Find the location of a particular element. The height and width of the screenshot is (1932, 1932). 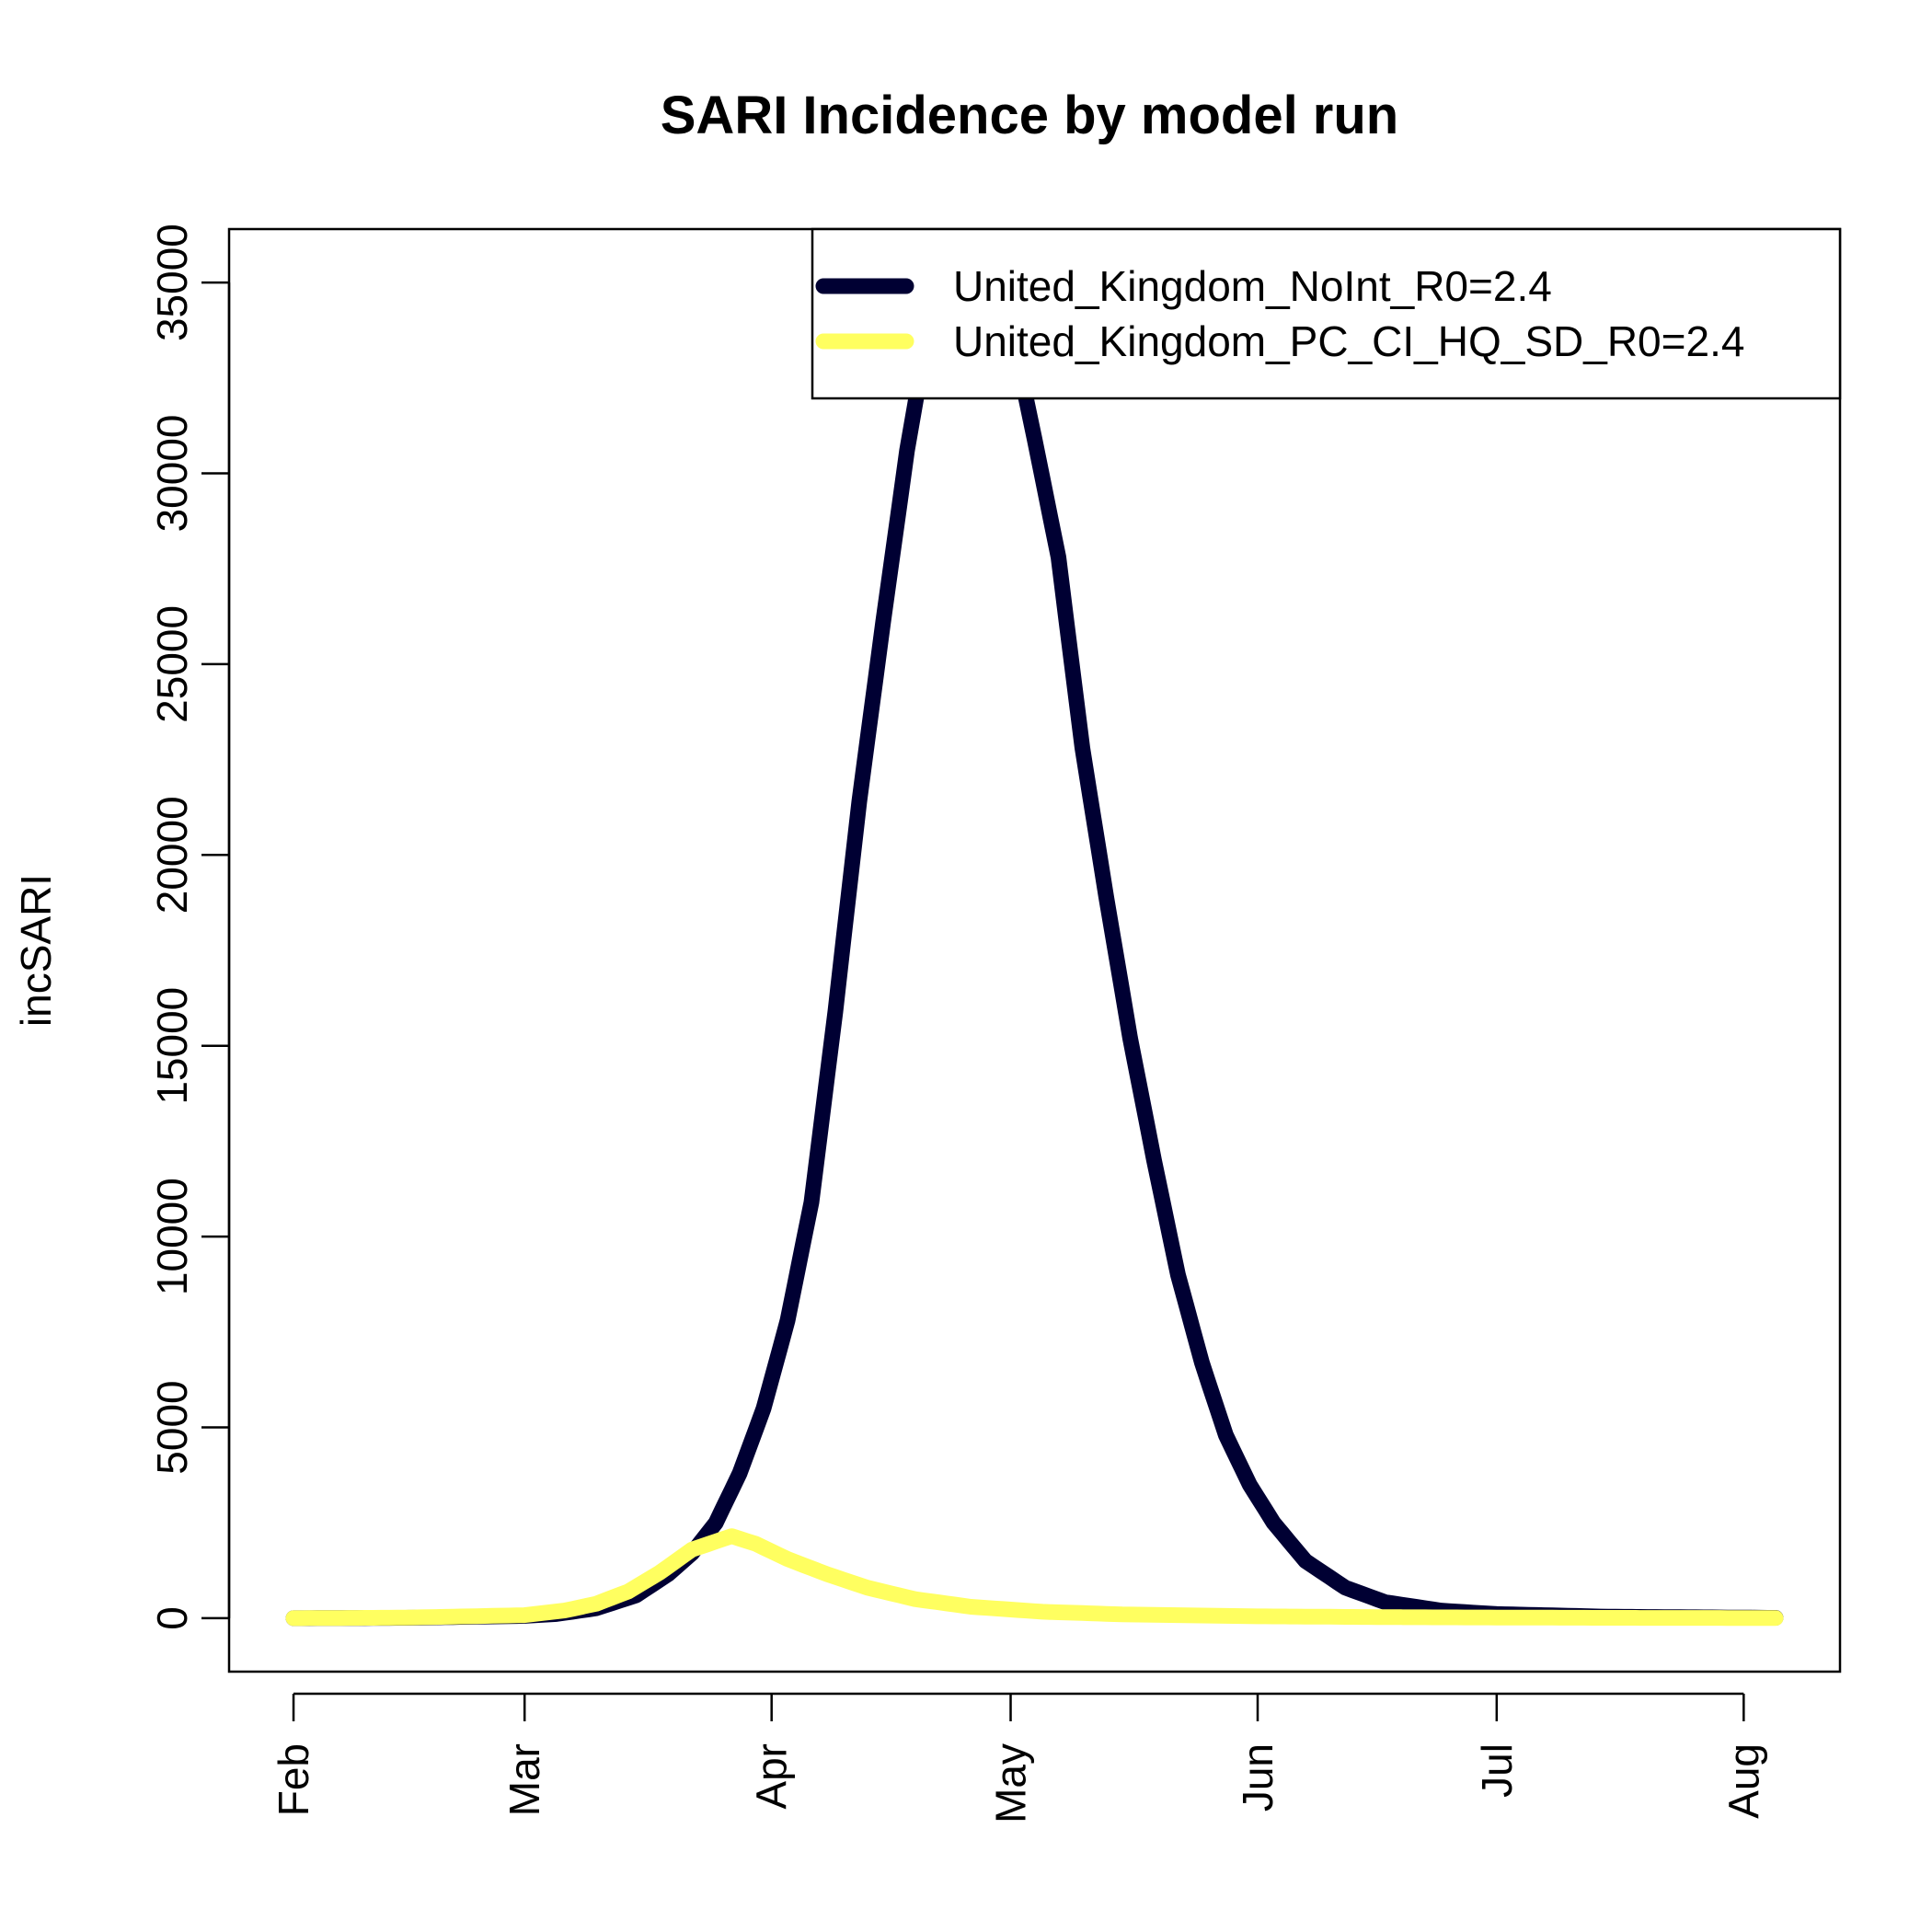

legend-box is located at coordinates (1326, 313).